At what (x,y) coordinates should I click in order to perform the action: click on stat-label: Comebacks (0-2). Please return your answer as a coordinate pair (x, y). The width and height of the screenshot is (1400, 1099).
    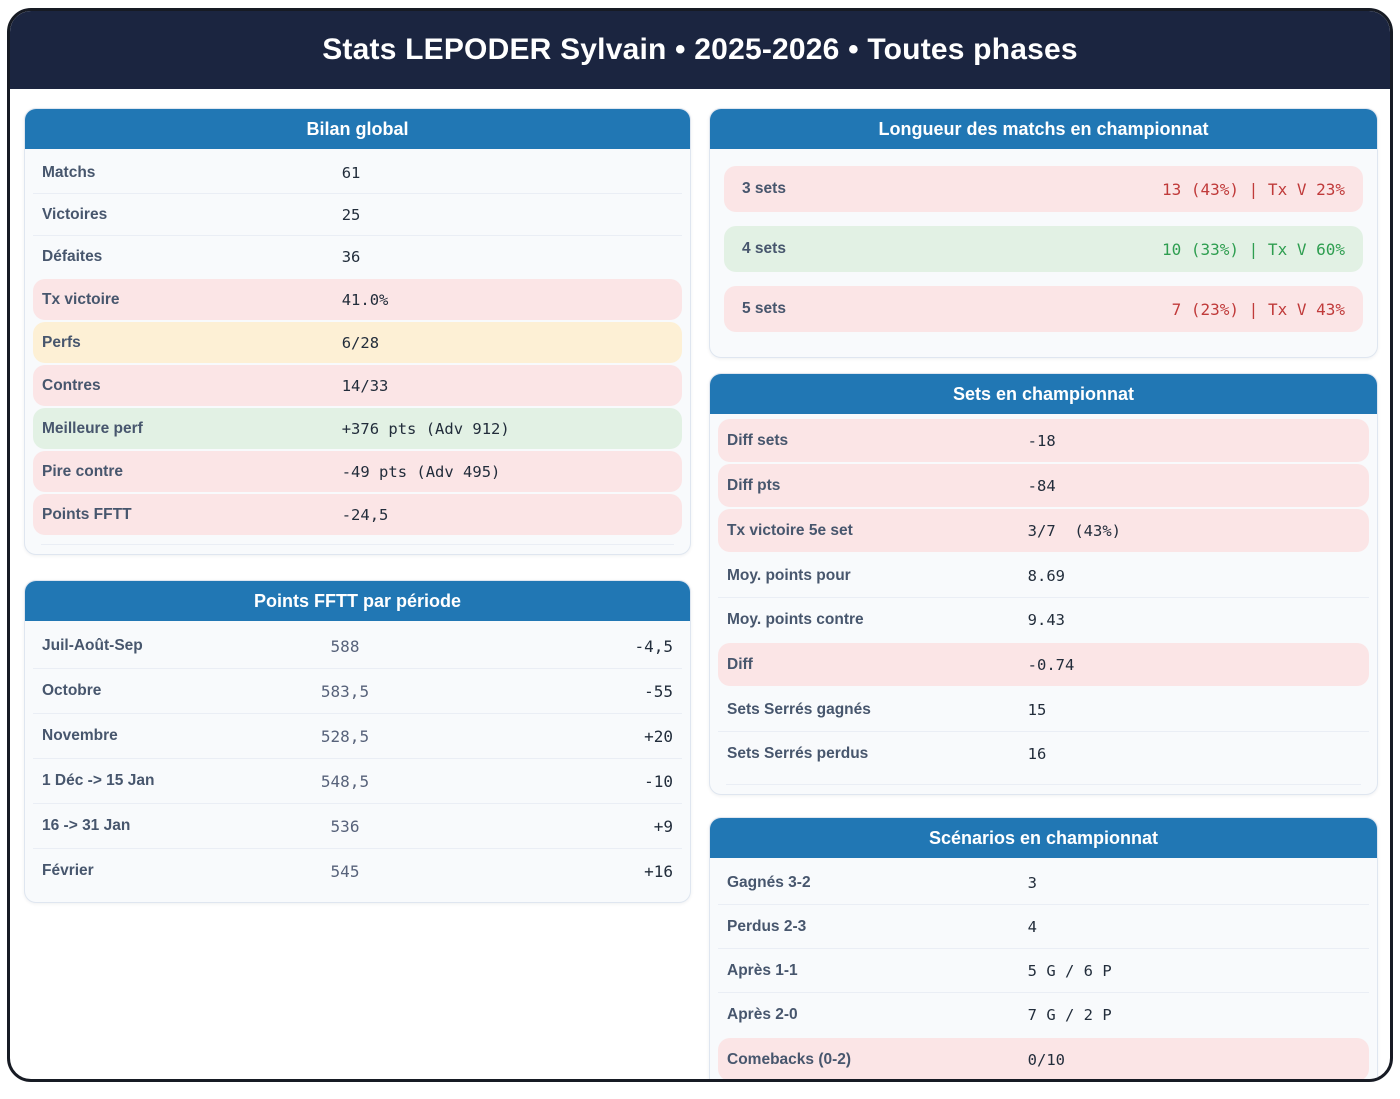
    Looking at the image, I should click on (789, 1059).